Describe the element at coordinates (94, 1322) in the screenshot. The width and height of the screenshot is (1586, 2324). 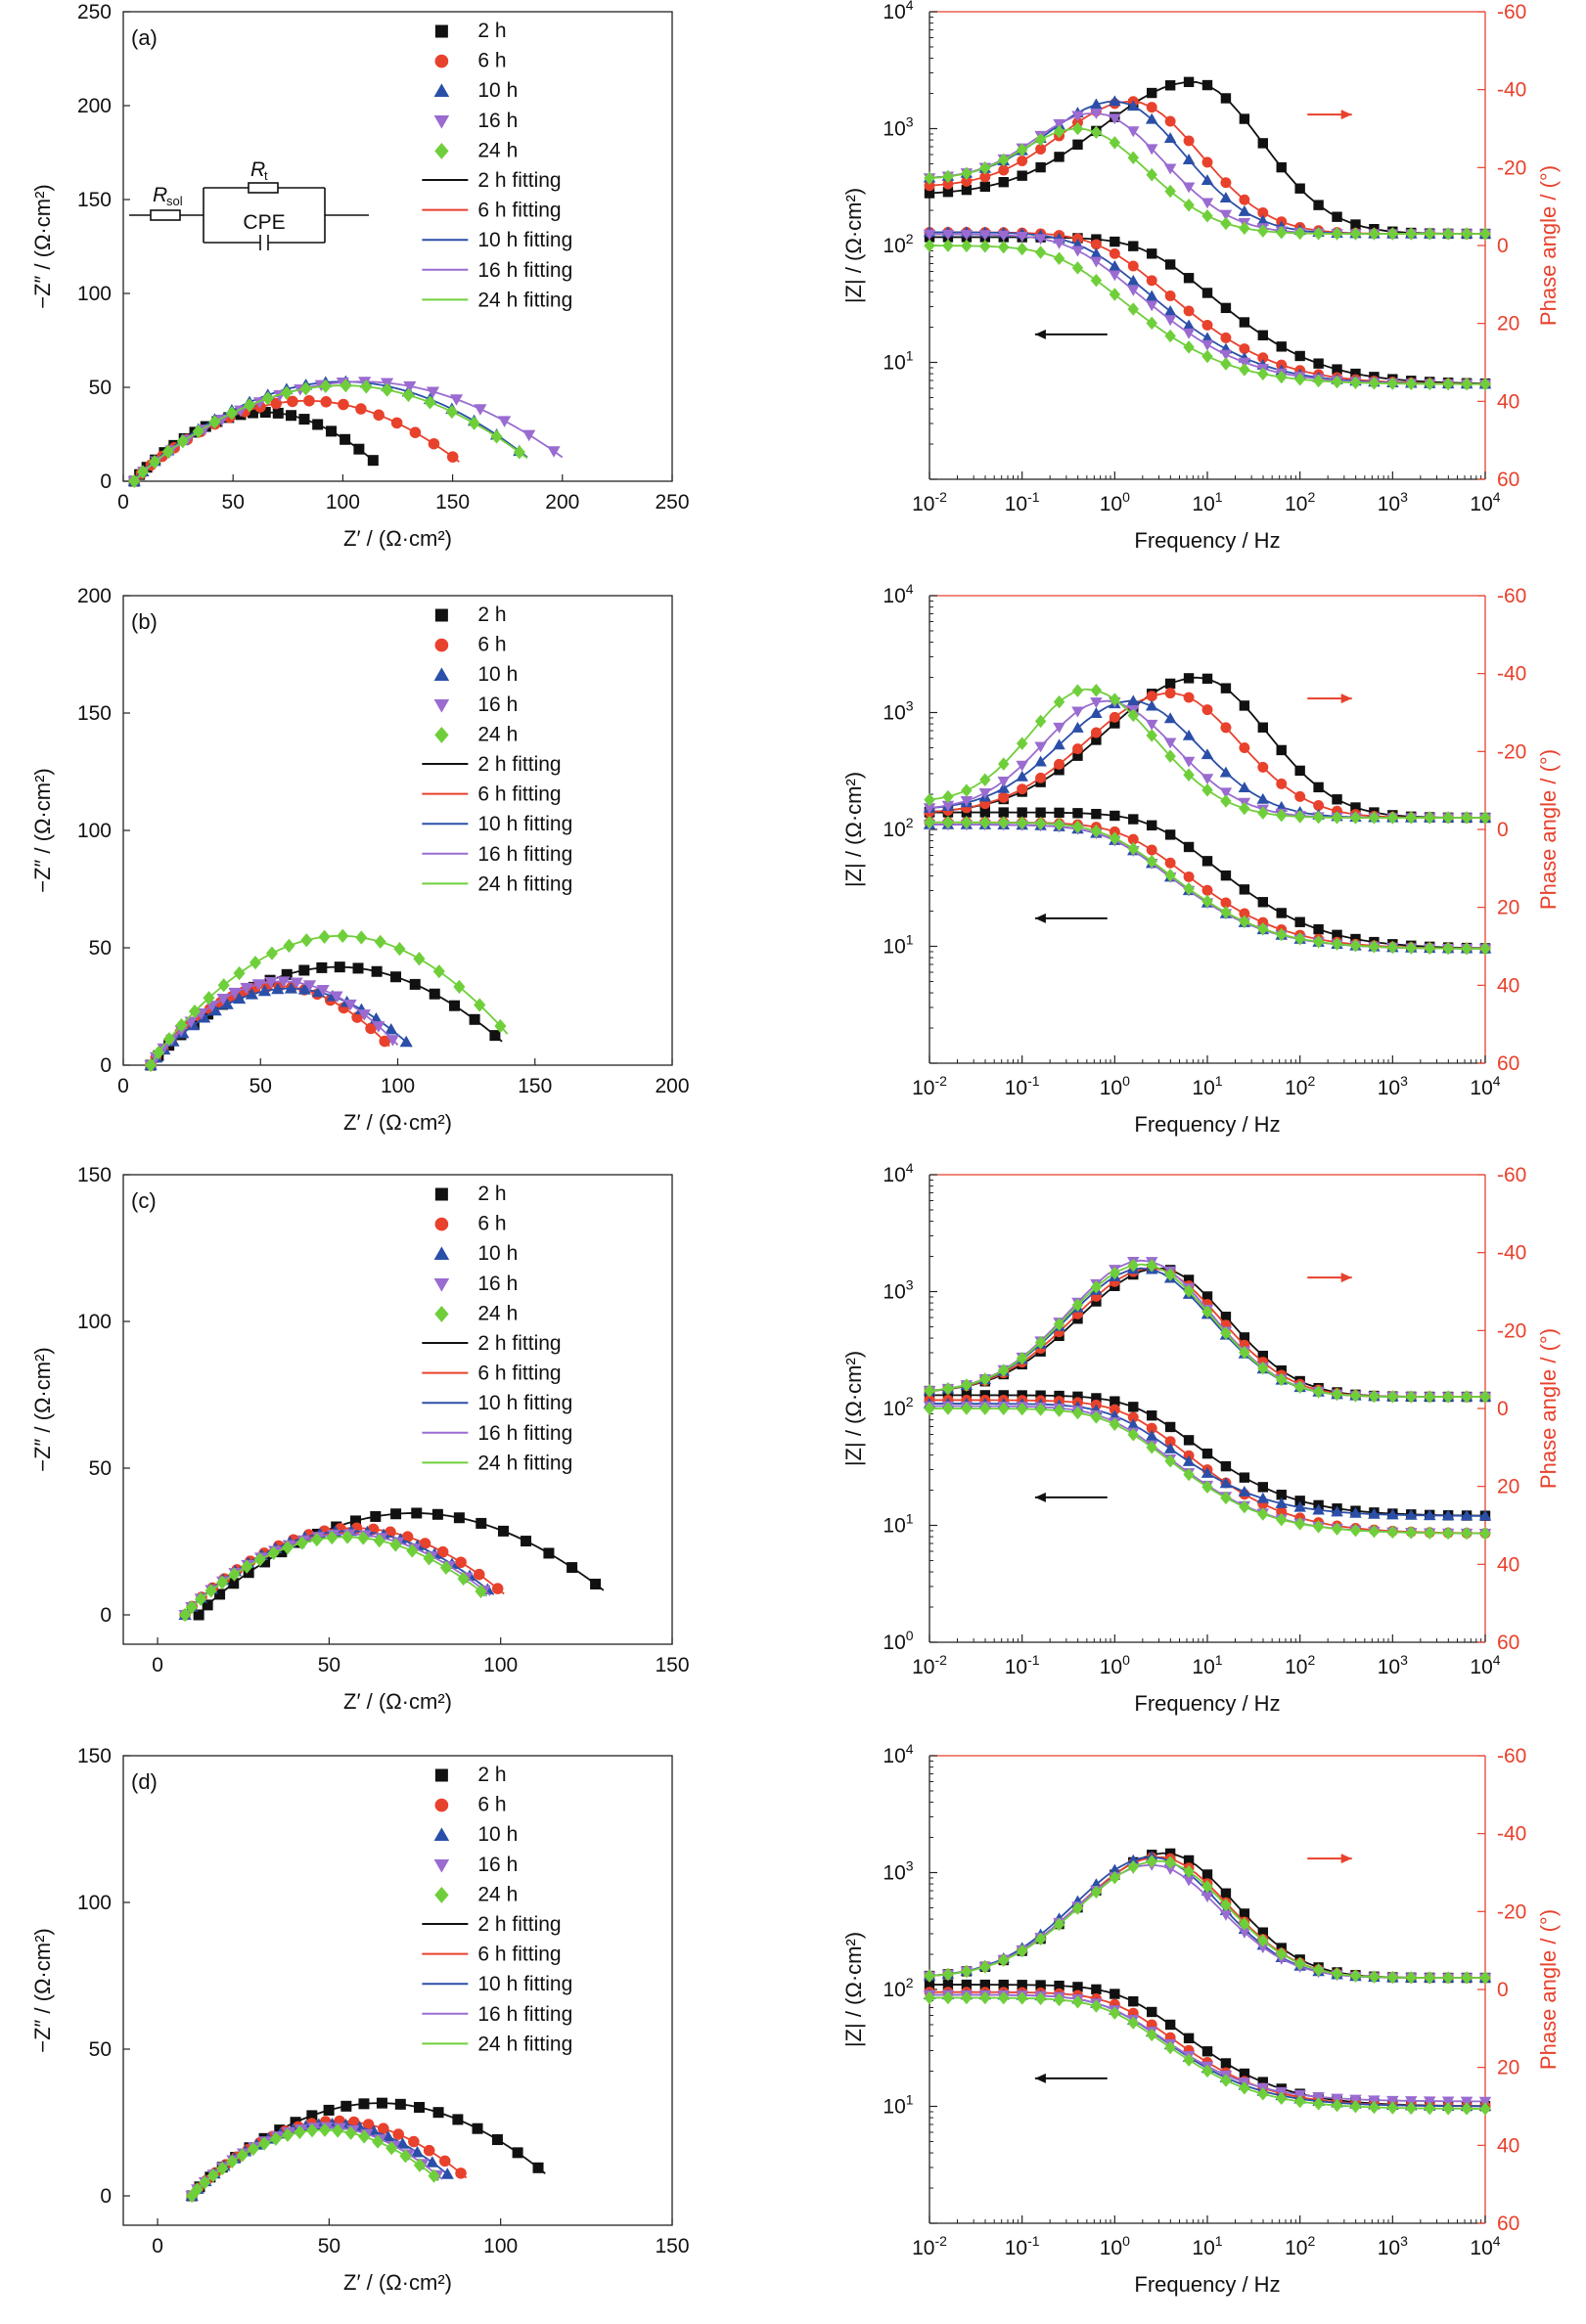
I see `y-tick-label: 100` at that location.